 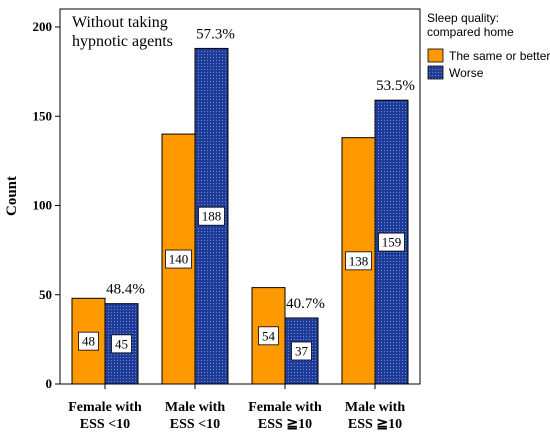 I want to click on value-label: 159, so click(x=392, y=242).